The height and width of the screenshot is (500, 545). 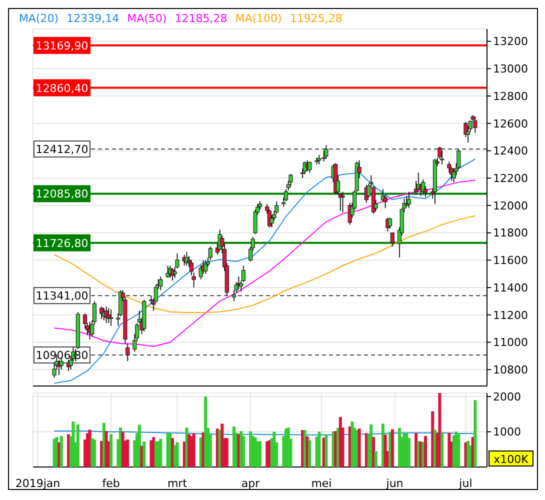 I want to click on y-tick-label: 1000, so click(x=507, y=432).